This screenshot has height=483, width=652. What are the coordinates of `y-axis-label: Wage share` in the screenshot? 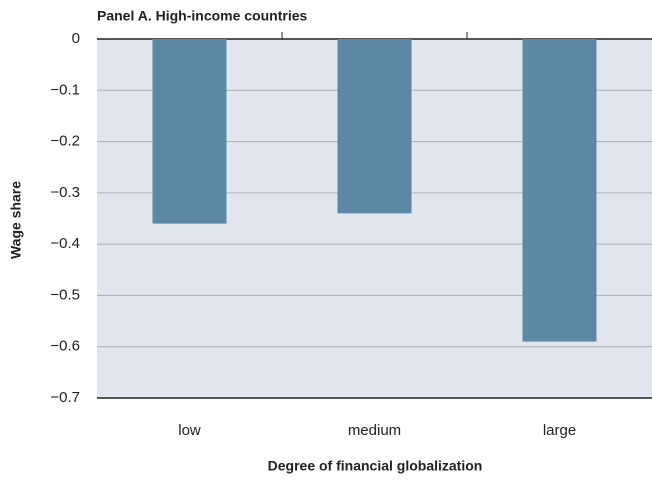 It's located at (16, 220).